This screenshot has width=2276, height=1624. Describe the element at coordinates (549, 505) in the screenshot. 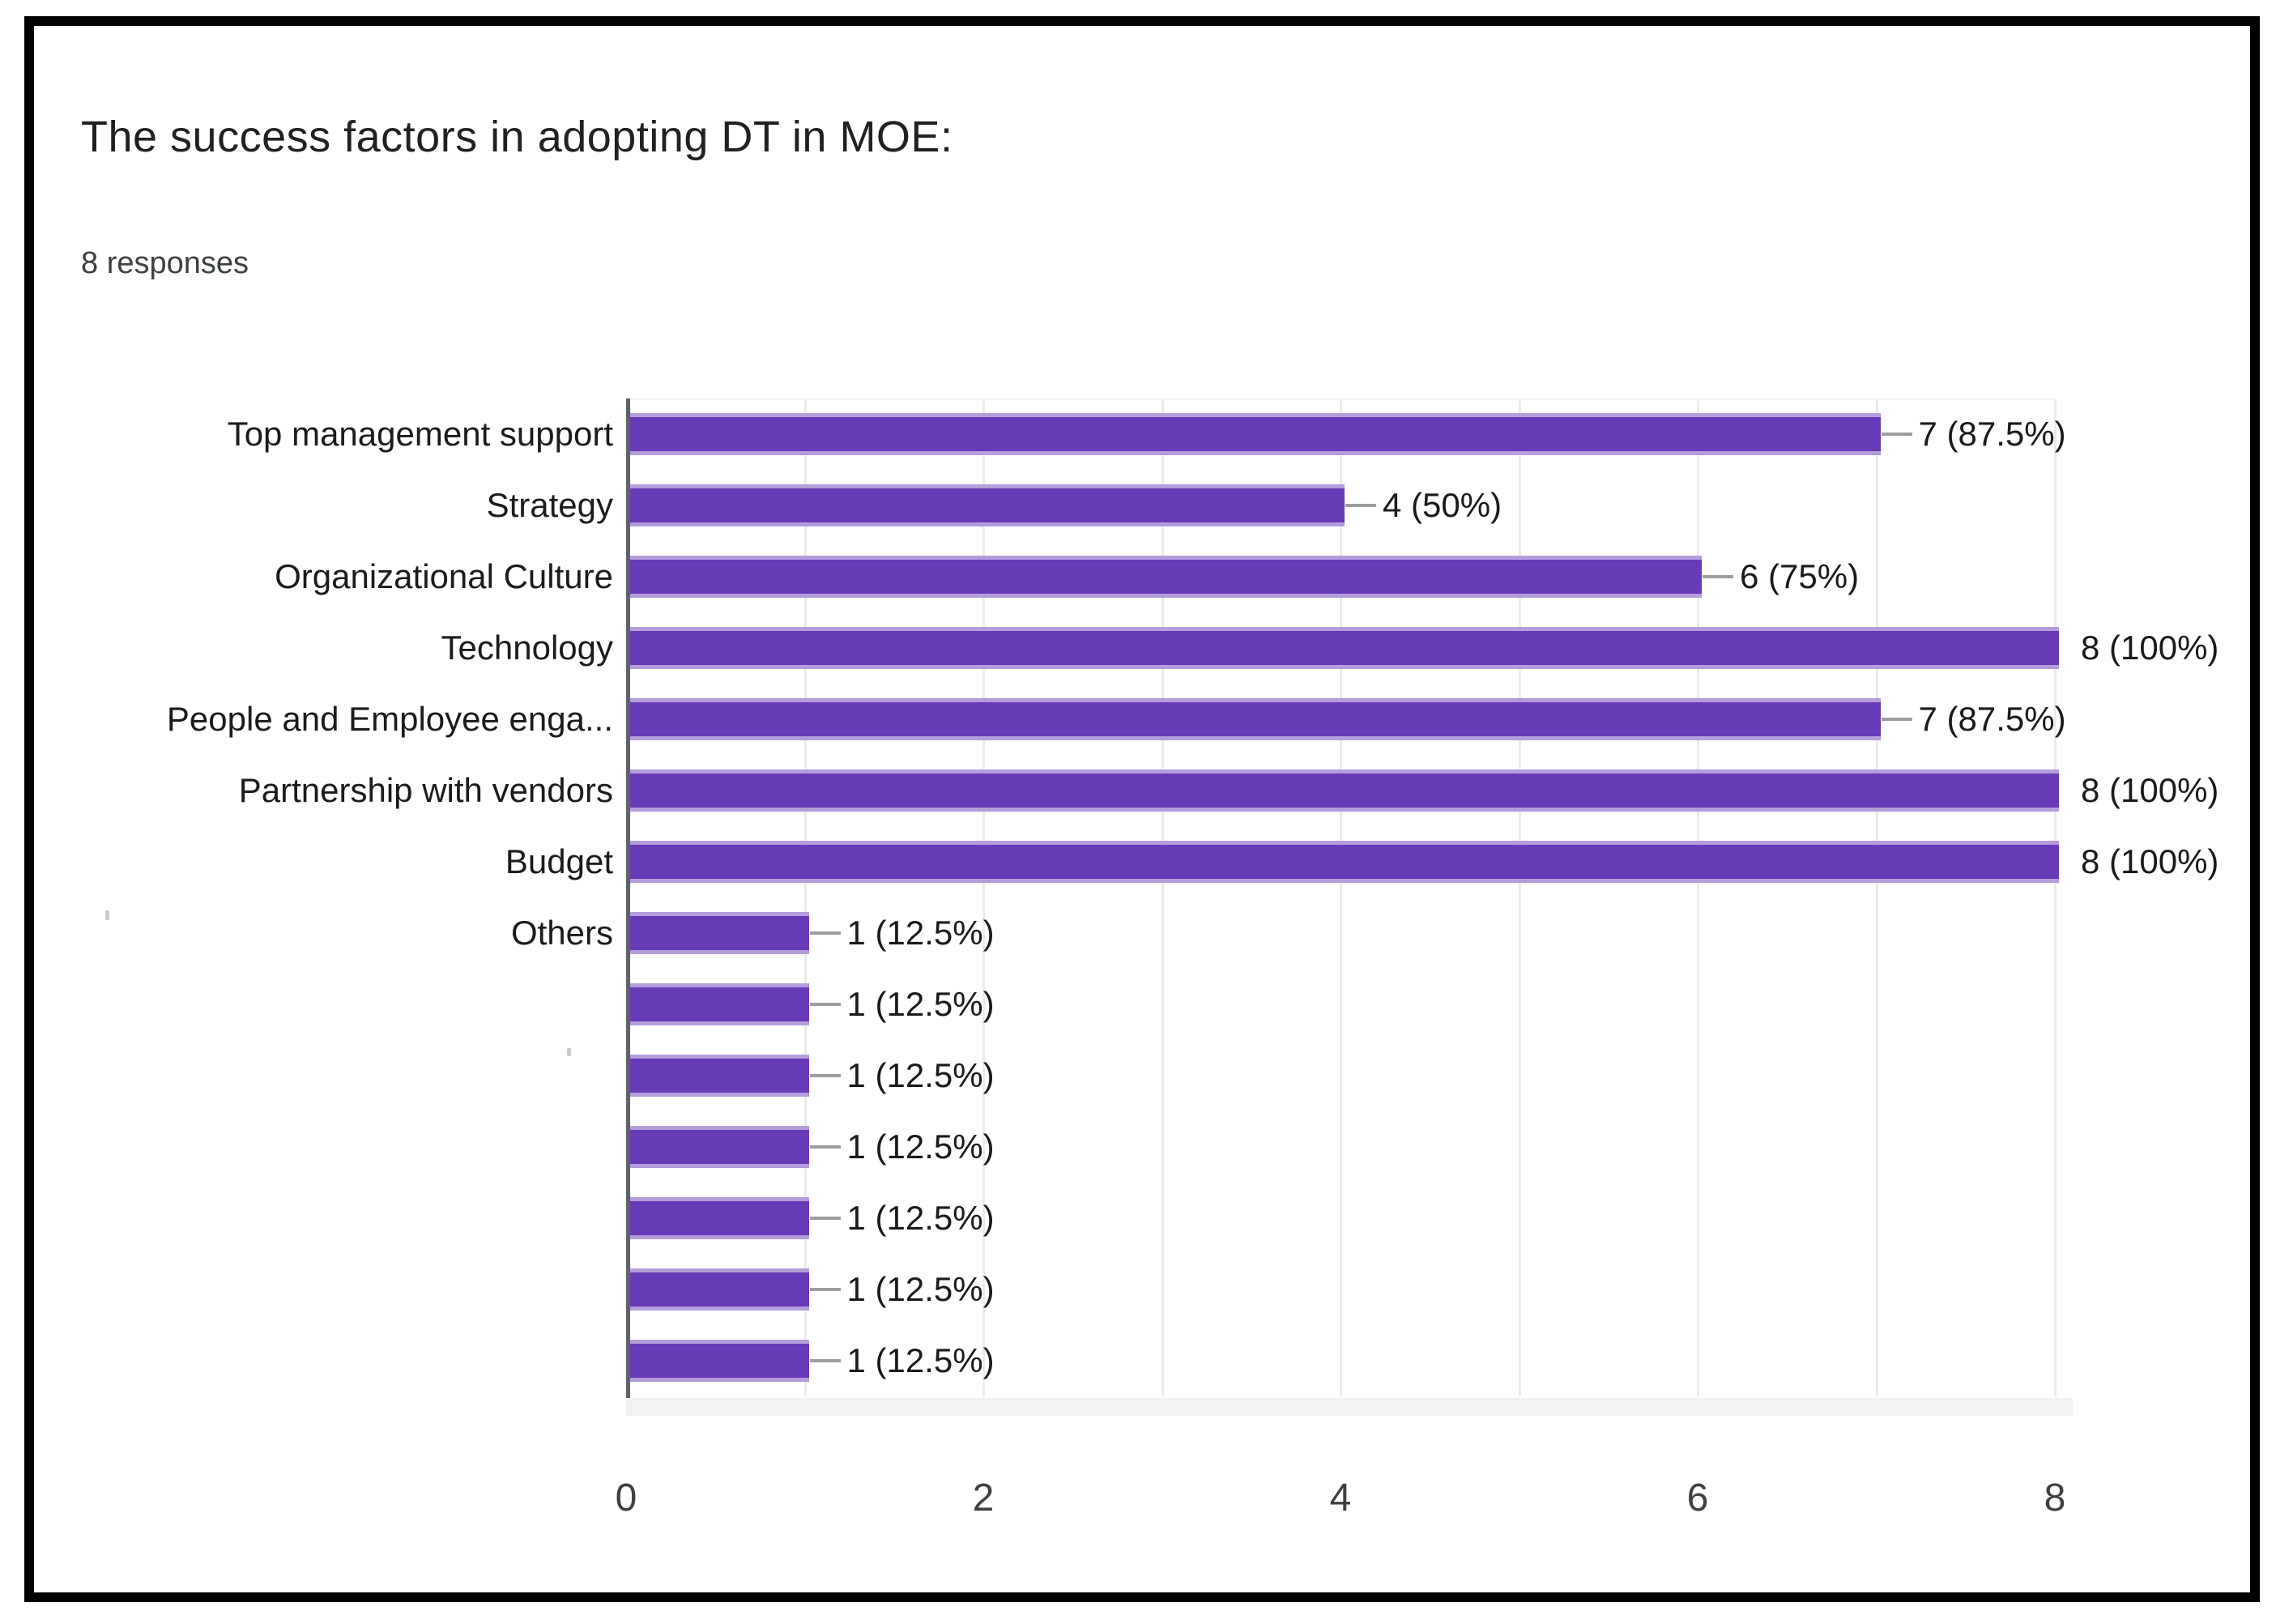

I see `category-label: Strategy` at that location.